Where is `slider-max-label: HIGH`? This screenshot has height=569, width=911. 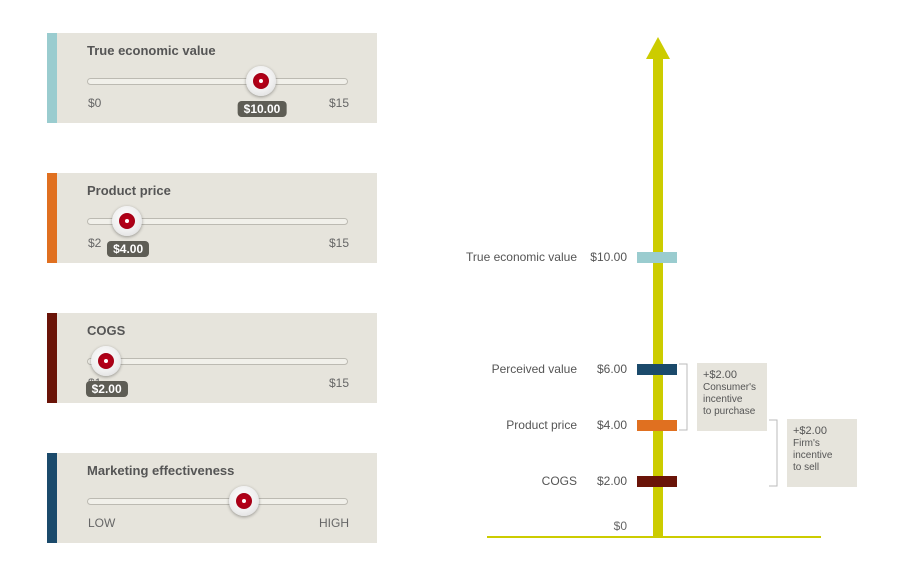 slider-max-label: HIGH is located at coordinates (334, 523).